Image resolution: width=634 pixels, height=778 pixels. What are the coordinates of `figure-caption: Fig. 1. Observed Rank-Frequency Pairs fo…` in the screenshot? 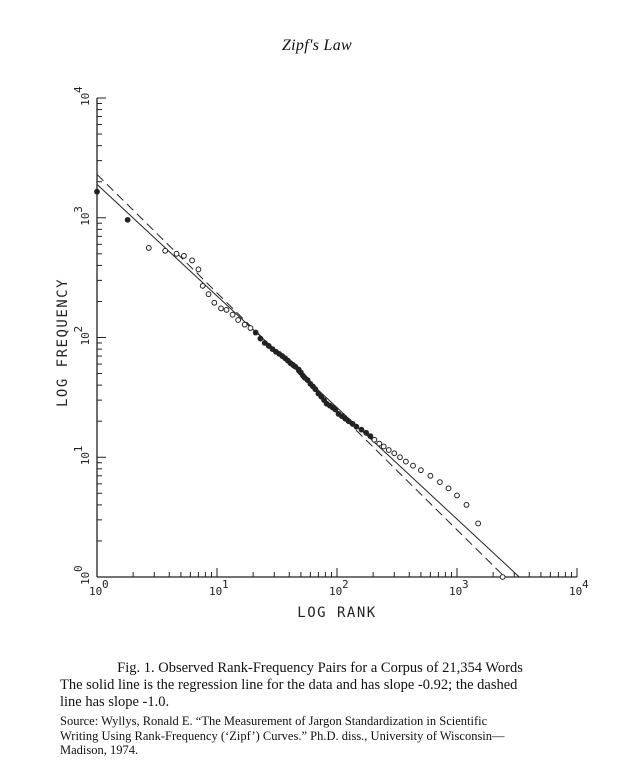 It's located at (320, 685).